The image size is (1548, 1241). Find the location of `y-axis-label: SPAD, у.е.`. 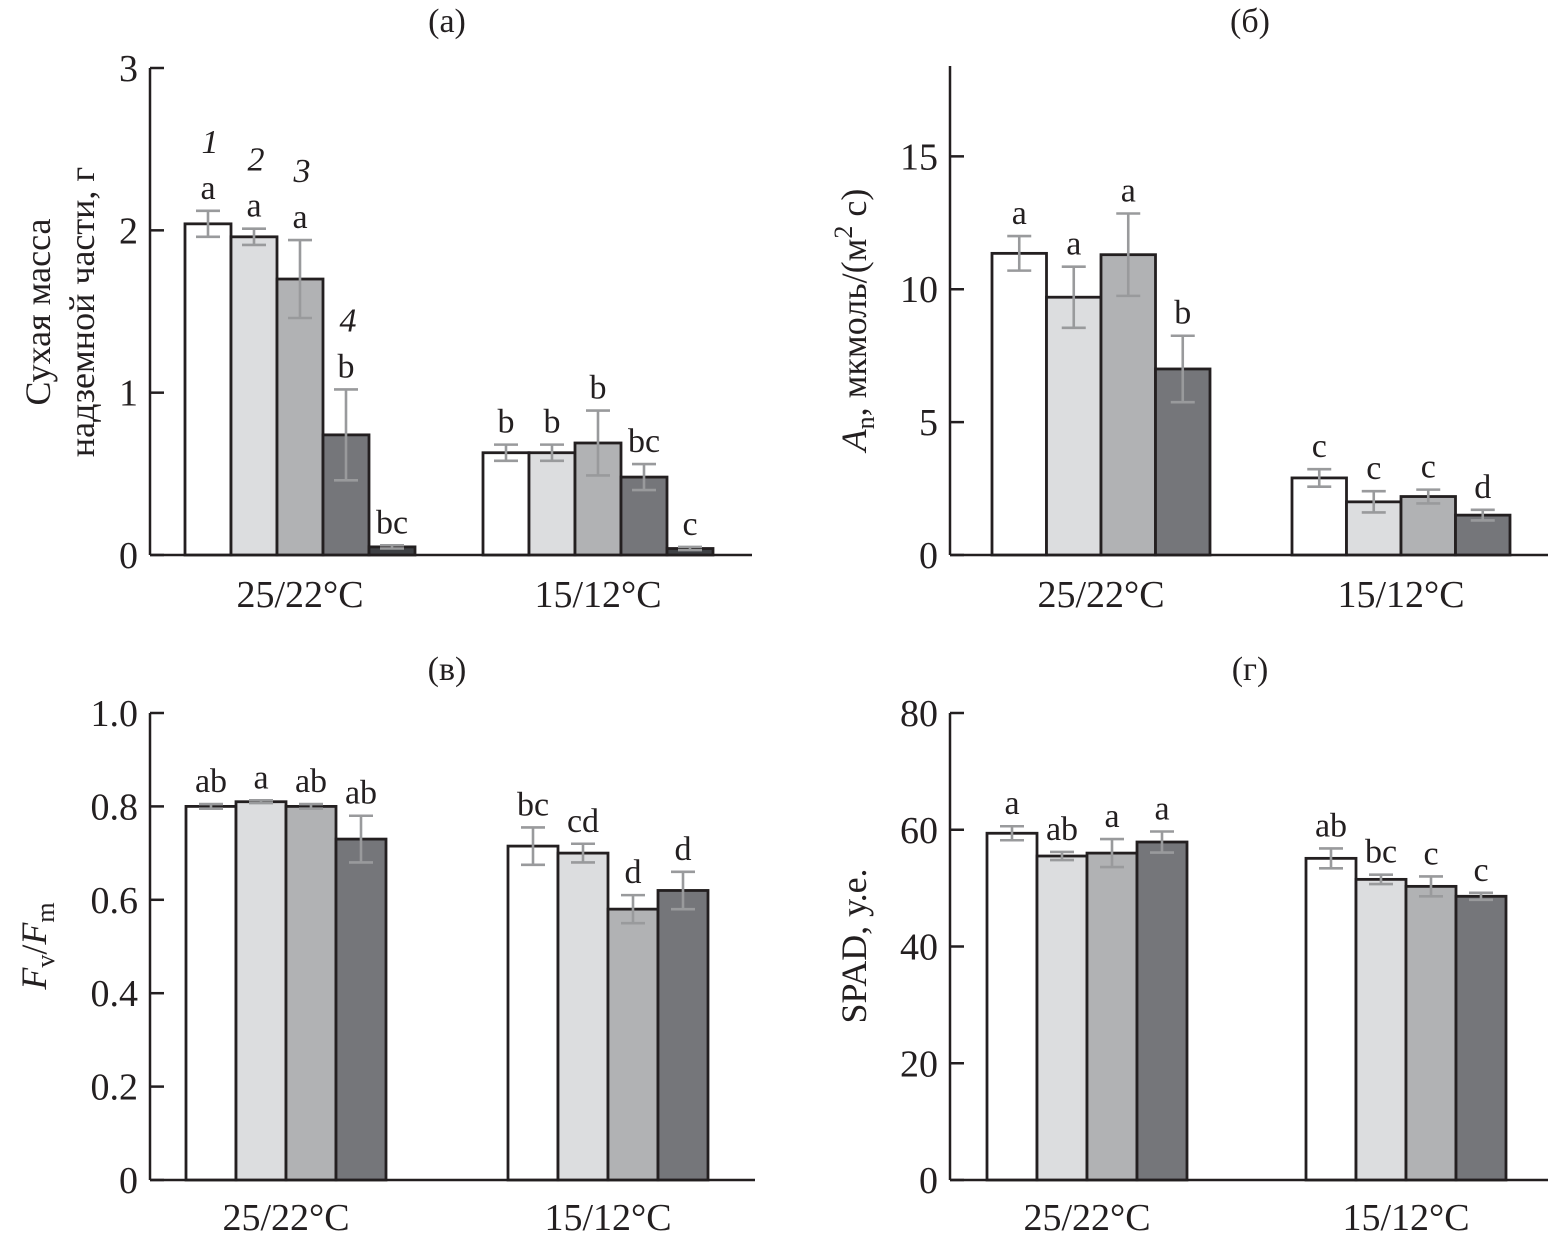

y-axis-label: SPAD, у.е. is located at coordinates (854, 945).